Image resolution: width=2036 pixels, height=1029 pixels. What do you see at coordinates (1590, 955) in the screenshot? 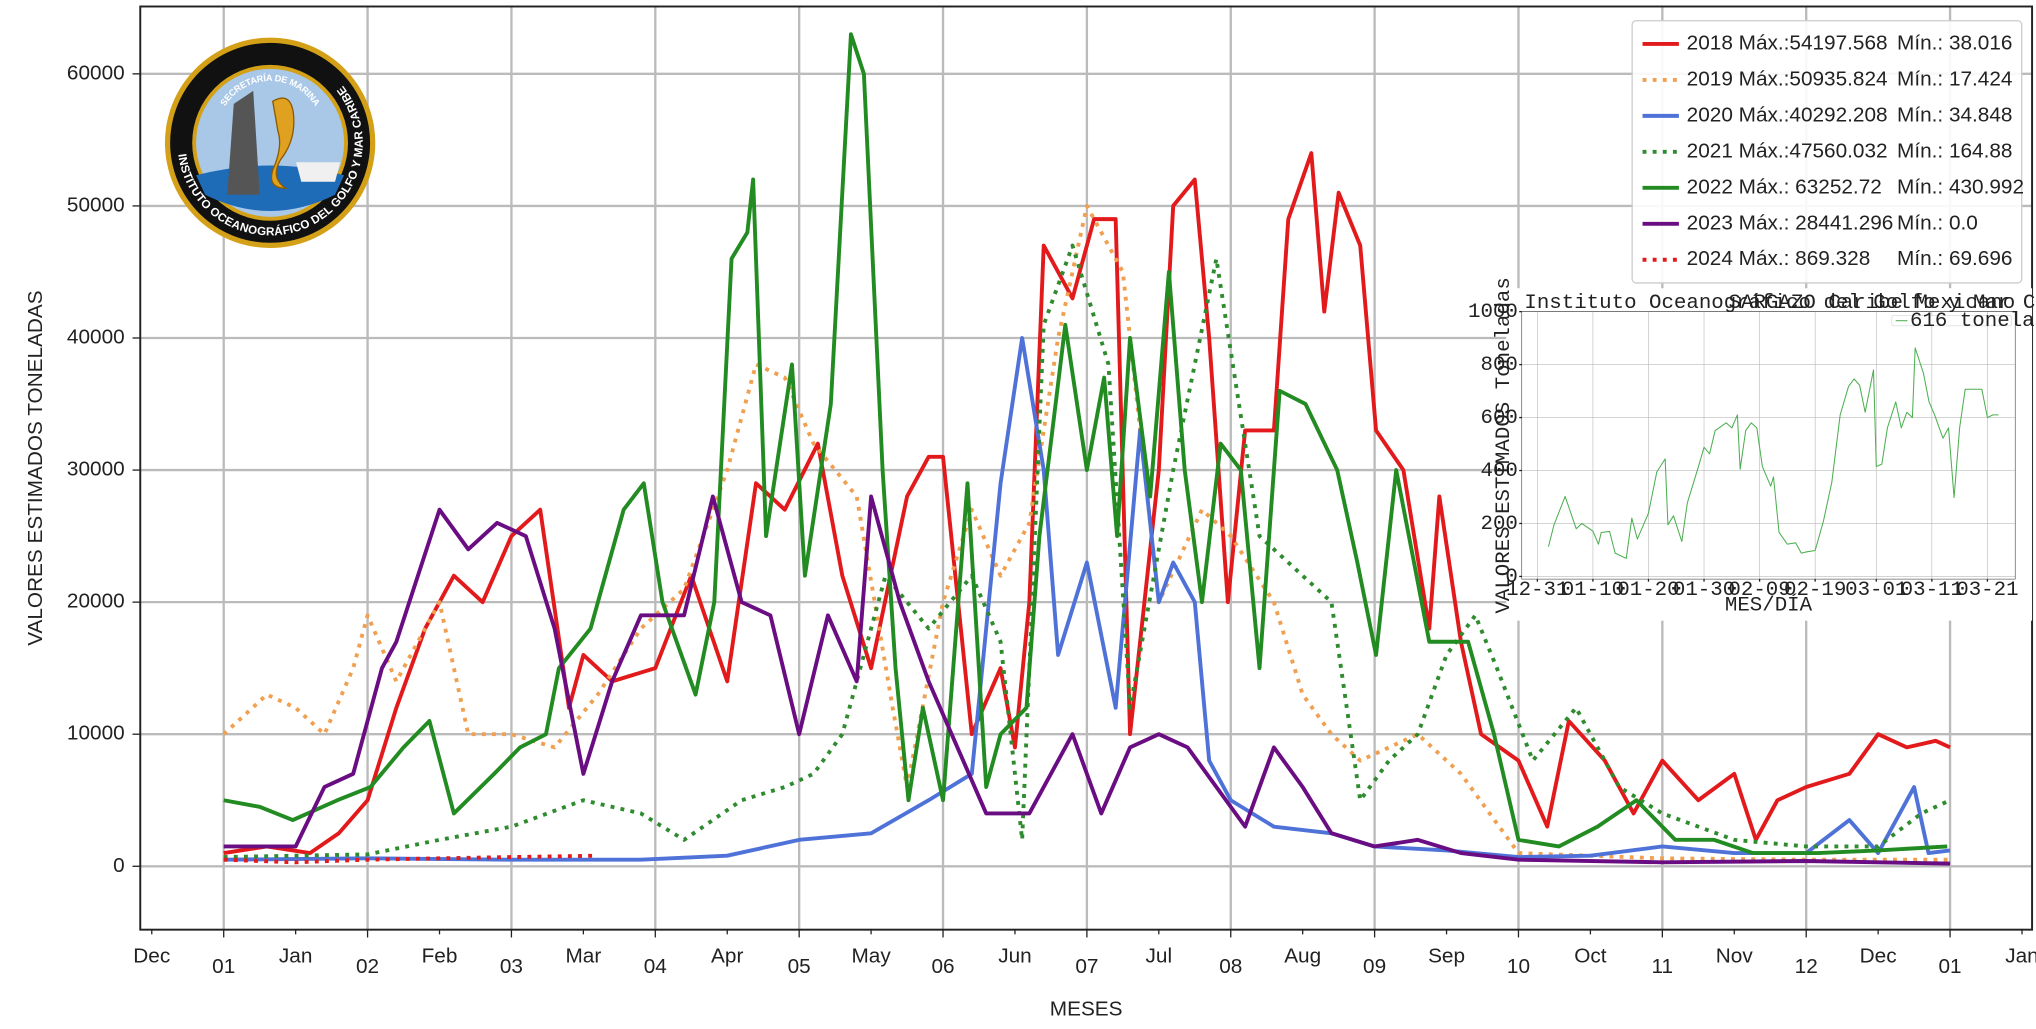
I see `x-minor-tick-label: Oct` at bounding box center [1590, 955].